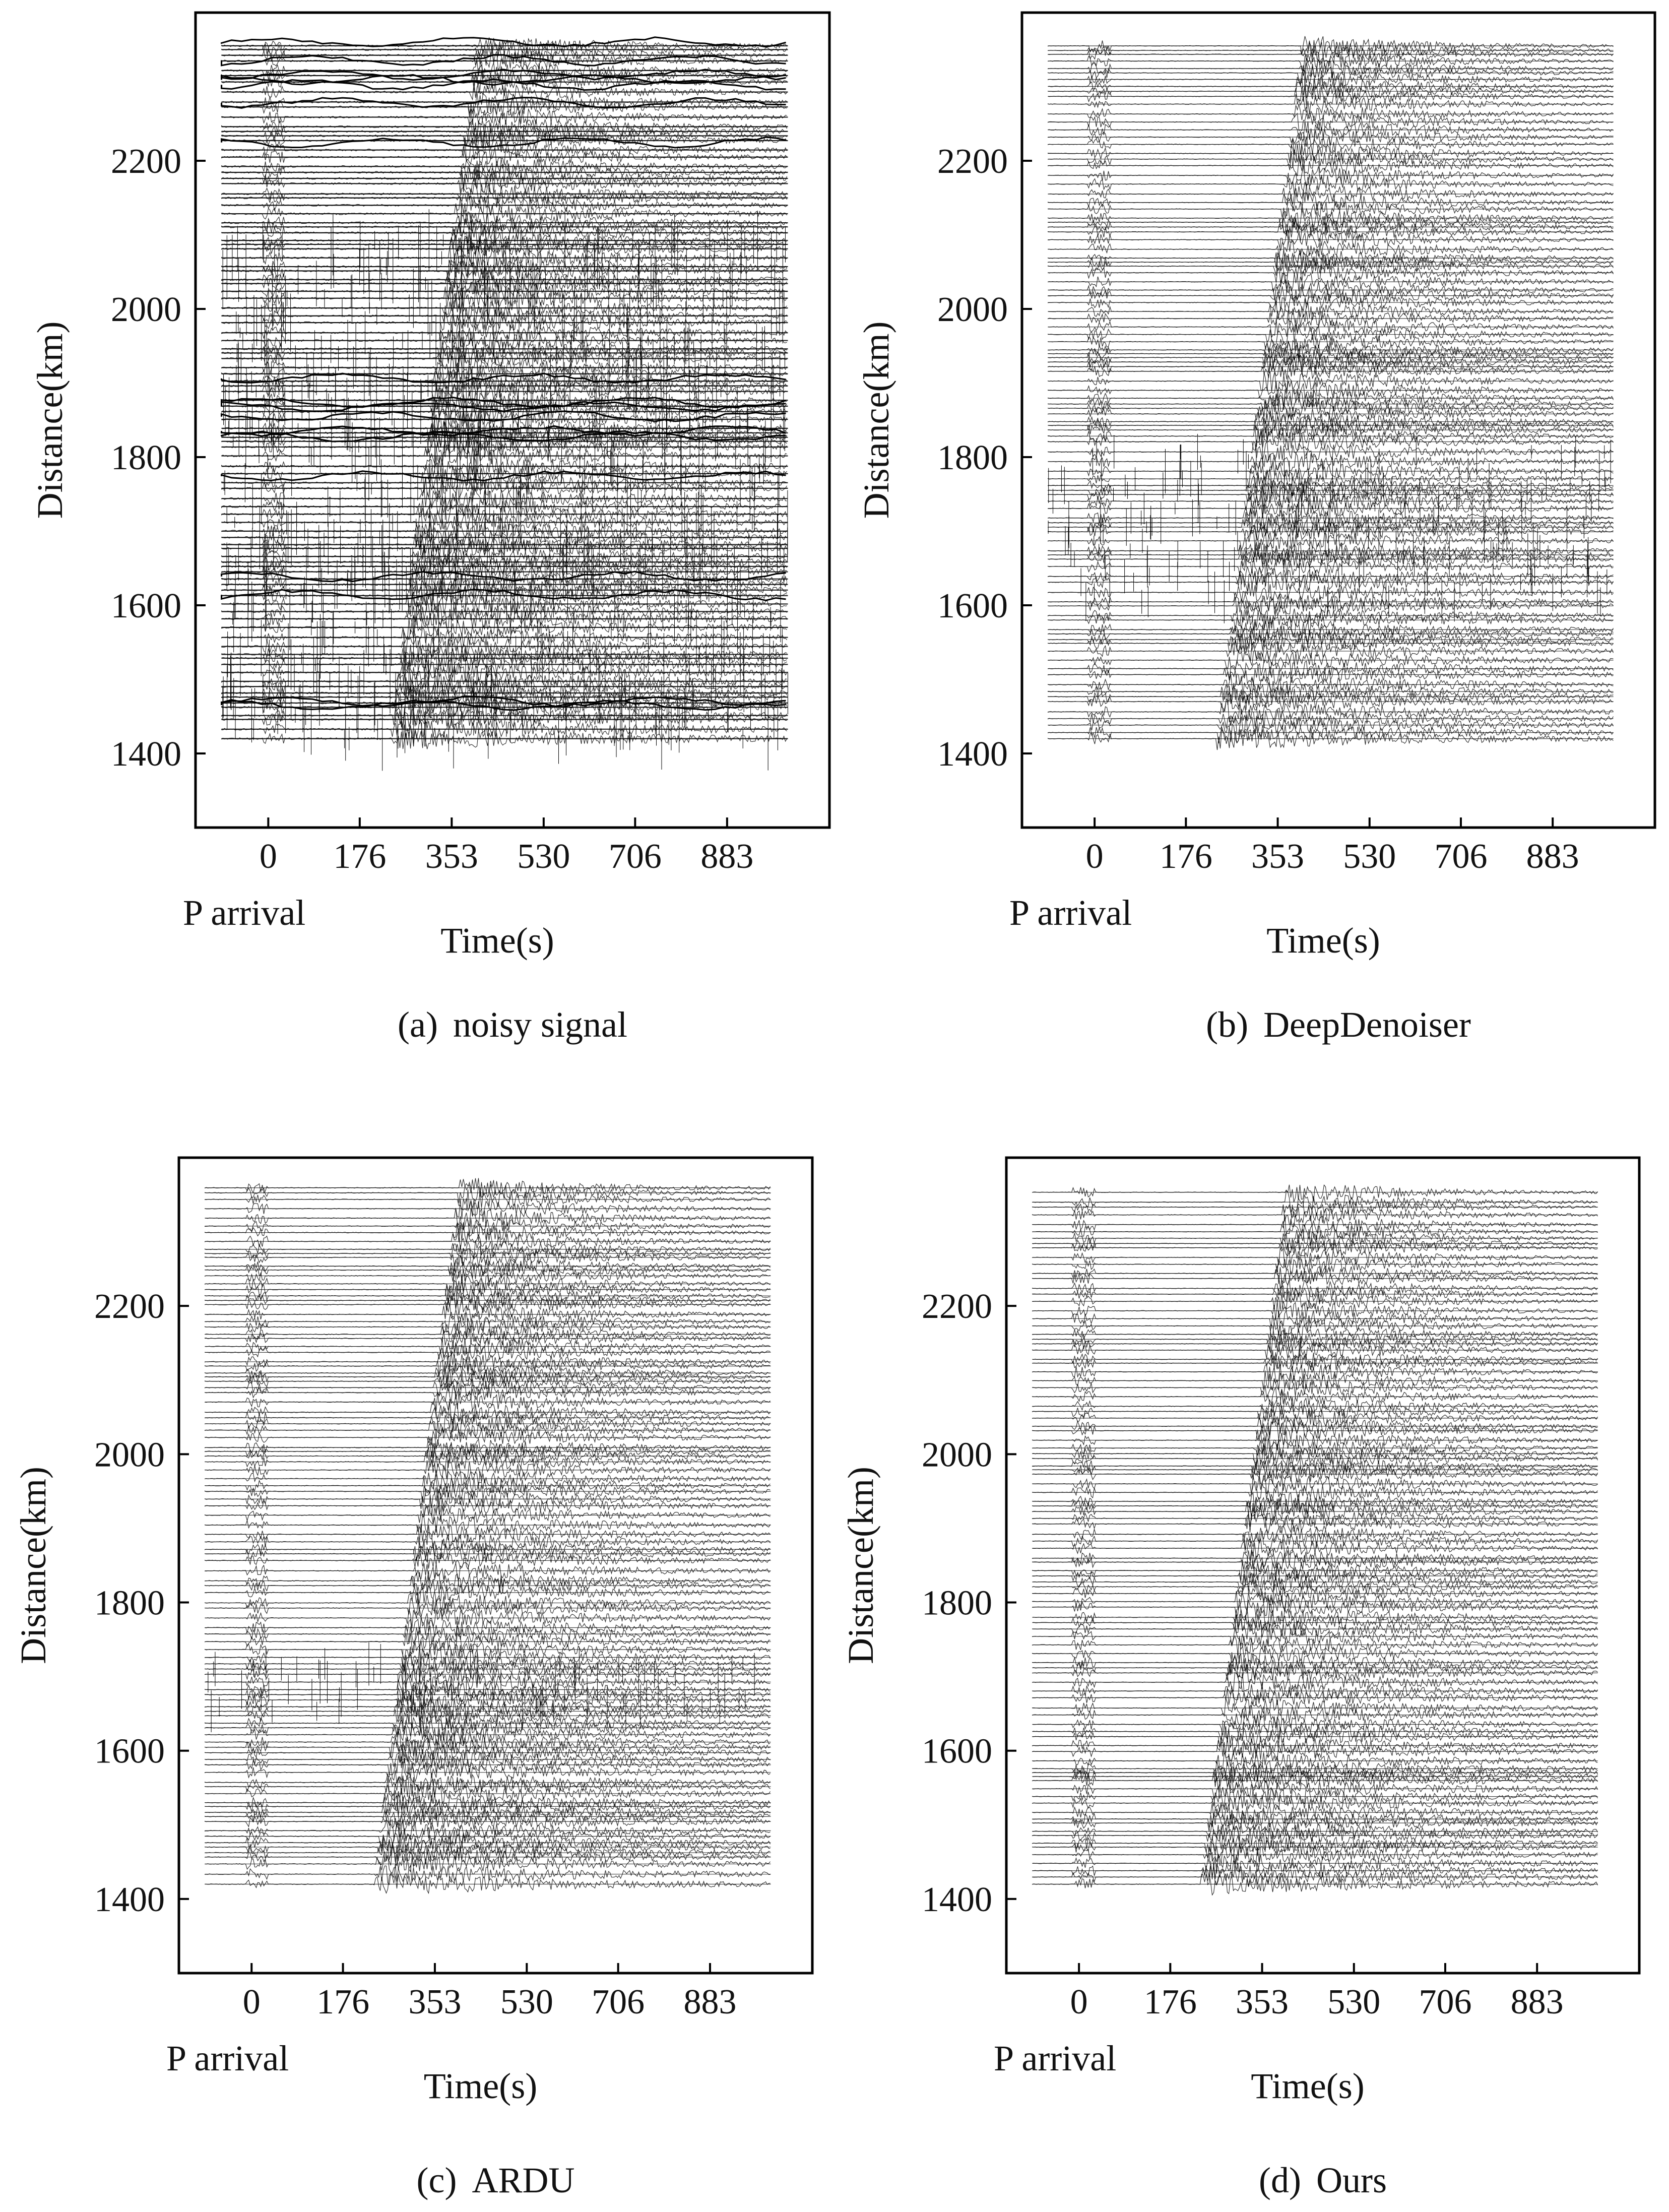 Image resolution: width=1669 pixels, height=2212 pixels. I want to click on panel-caption: (c) ARDU, so click(496, 2180).